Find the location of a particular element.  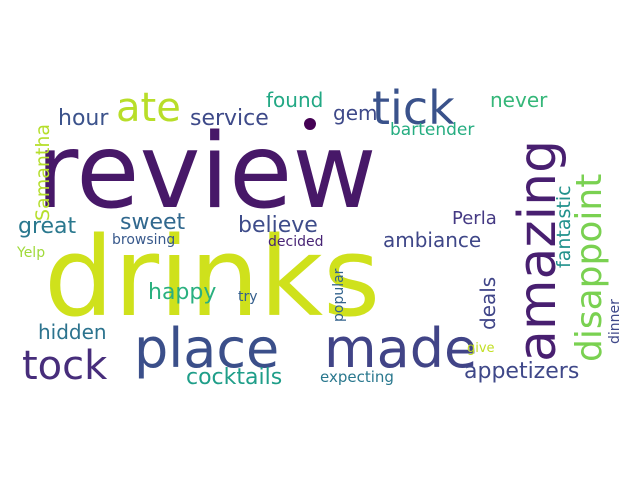

word-great: great is located at coordinates (47, 226).